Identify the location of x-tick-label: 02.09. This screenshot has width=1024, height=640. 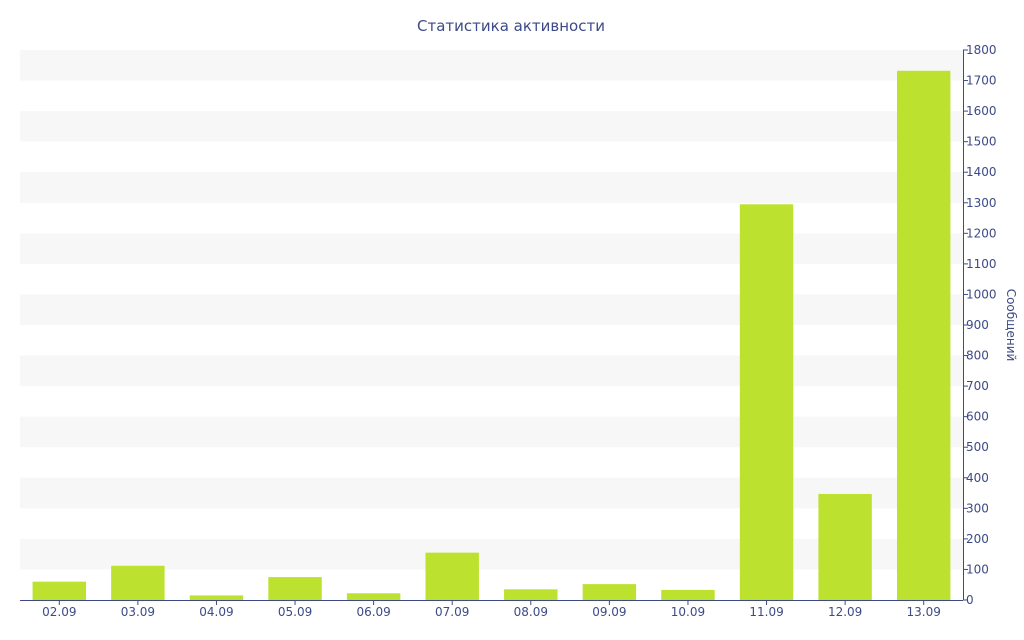
(59, 612).